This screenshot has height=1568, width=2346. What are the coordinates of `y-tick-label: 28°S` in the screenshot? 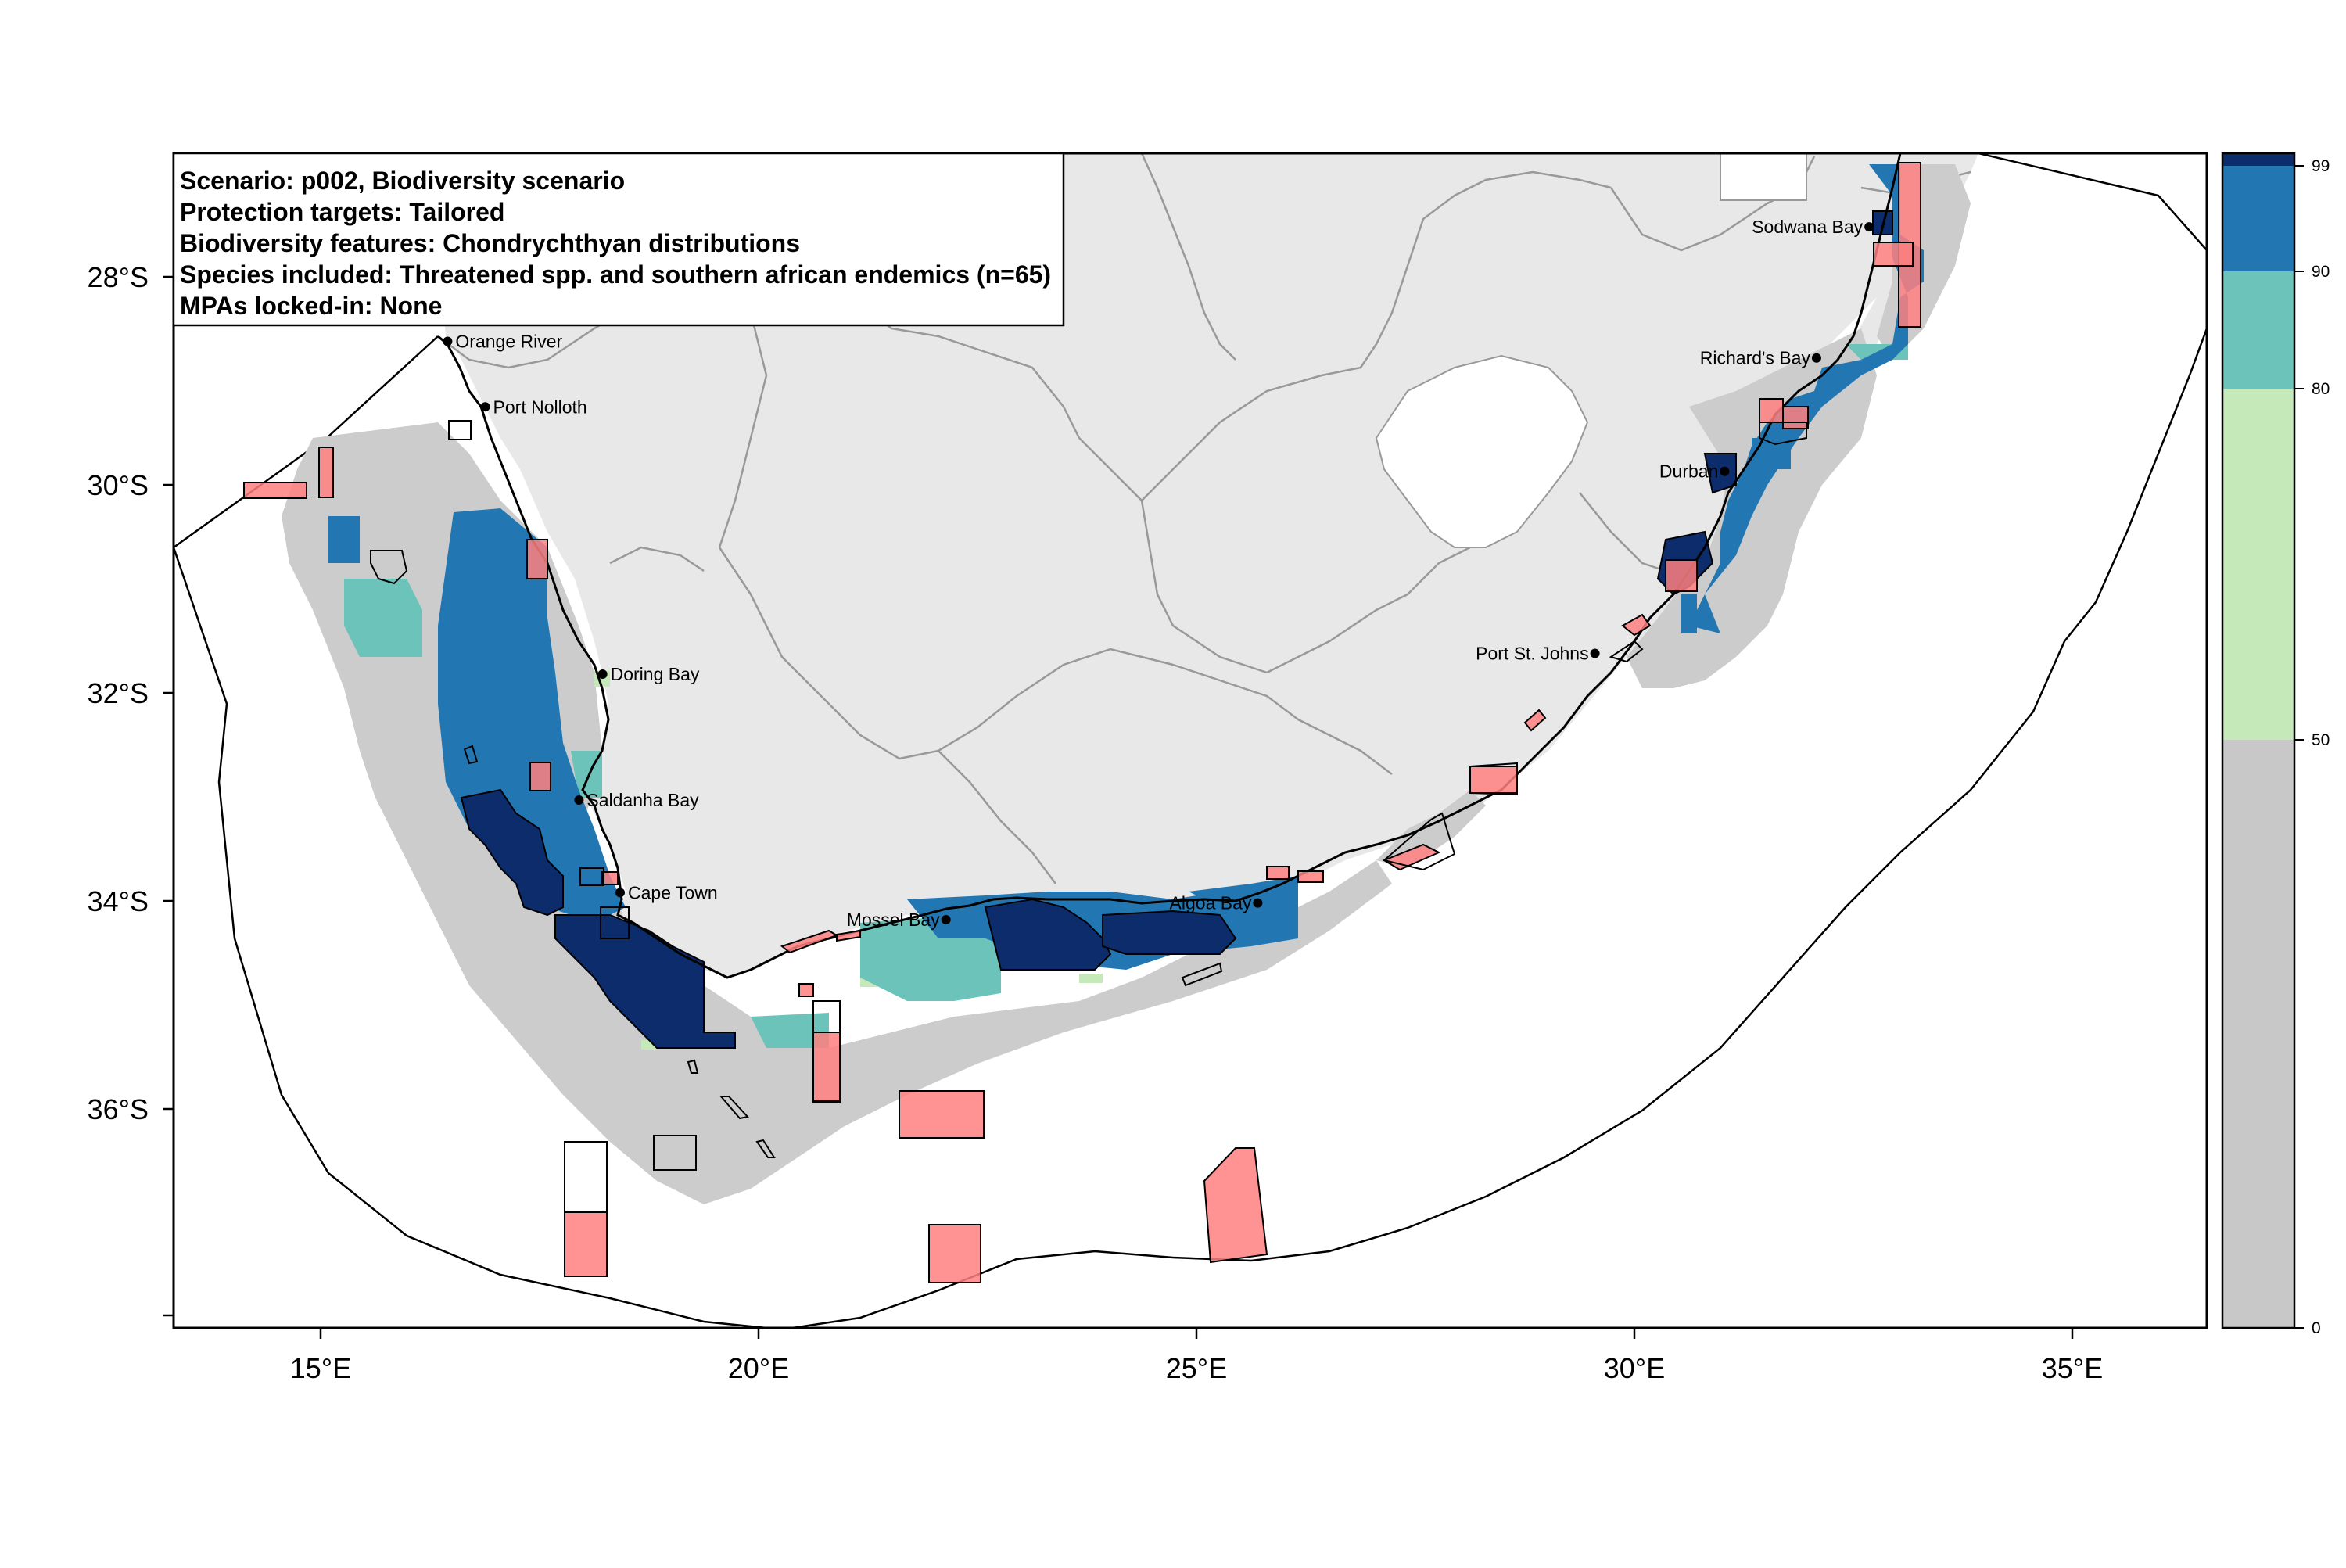 It's located at (119, 277).